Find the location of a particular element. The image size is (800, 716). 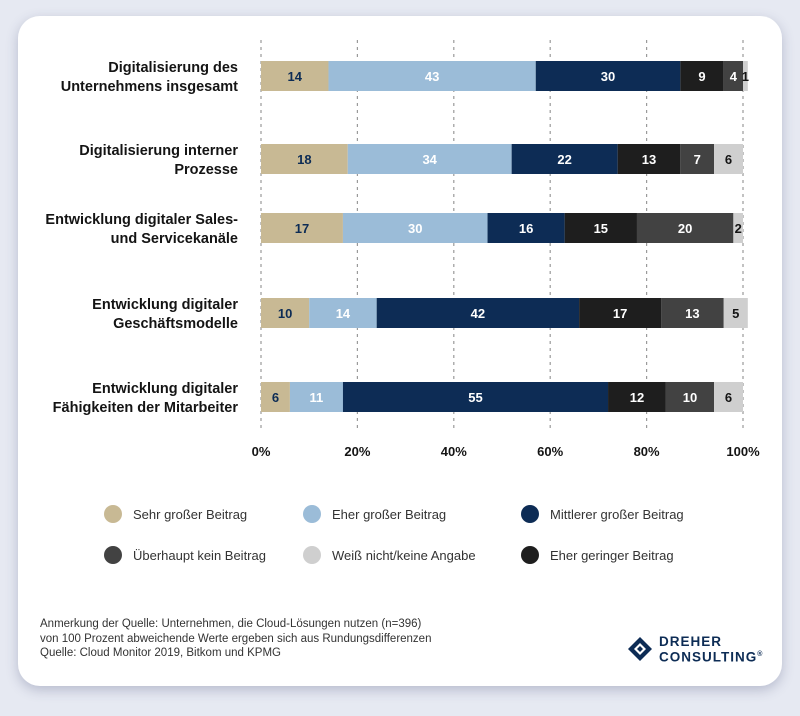

x-tick-label: 80% is located at coordinates (647, 451).